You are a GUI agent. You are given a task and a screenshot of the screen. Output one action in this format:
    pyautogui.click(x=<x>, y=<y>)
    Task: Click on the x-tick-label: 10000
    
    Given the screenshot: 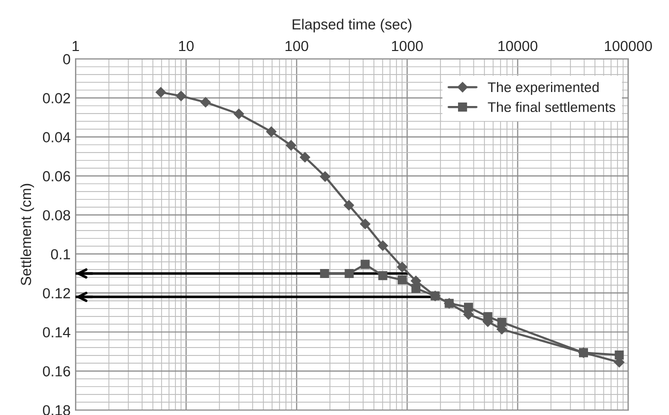 What is the action you would take?
    pyautogui.click(x=518, y=46)
    